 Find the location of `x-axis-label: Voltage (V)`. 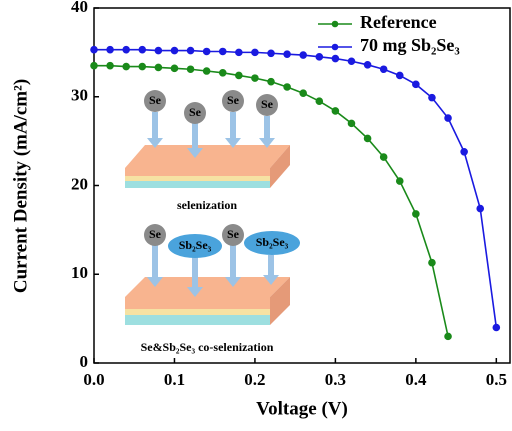

x-axis-label: Voltage (V) is located at coordinates (302, 408).